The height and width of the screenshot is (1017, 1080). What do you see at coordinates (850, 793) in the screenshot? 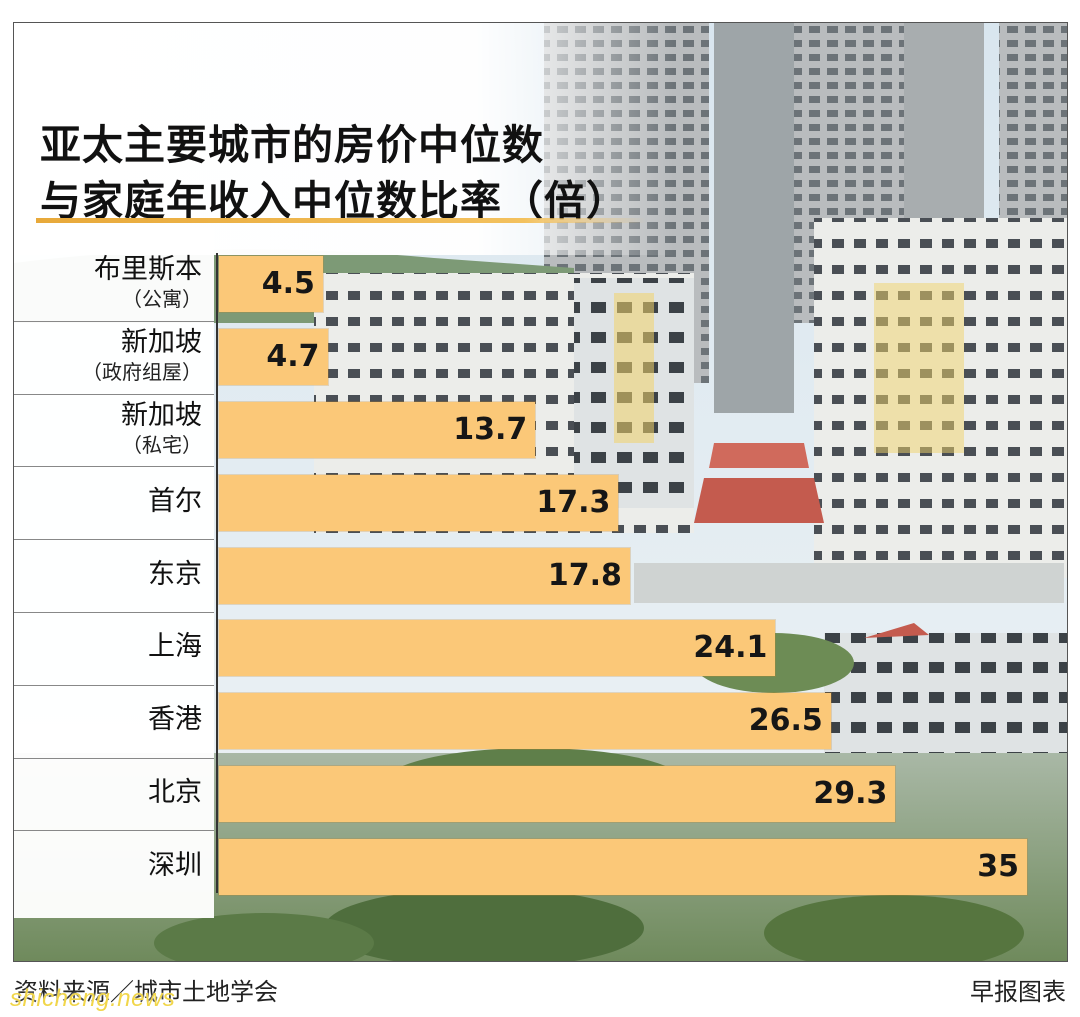
I see `bar-value-label: 29.3` at bounding box center [850, 793].